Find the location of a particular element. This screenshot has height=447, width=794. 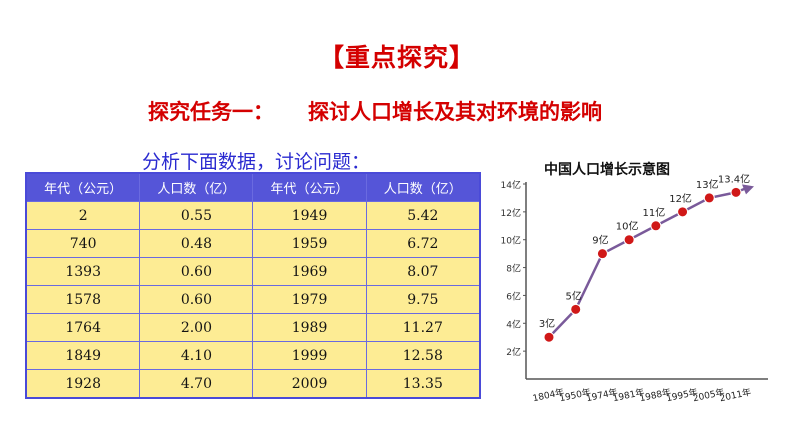

table-row: 1393 0.60 1969 8.07 is located at coordinates (253, 271).